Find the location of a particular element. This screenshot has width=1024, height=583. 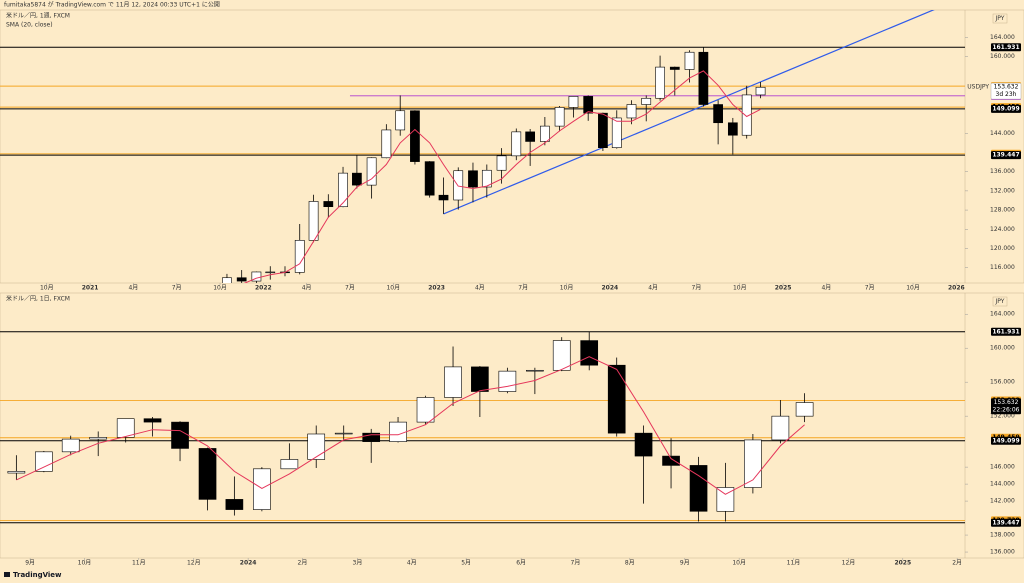

currency-box is located at coordinates (1000, 301).